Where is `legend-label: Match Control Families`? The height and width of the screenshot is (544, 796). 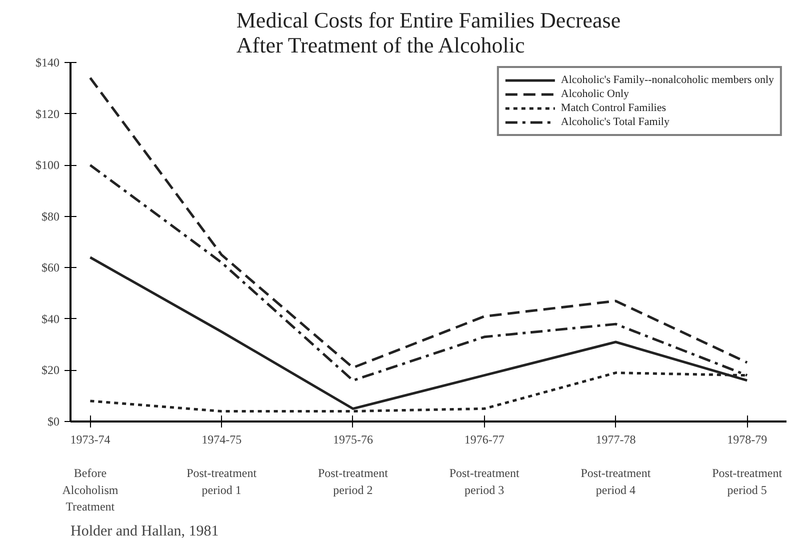 legend-label: Match Control Families is located at coordinates (613, 108).